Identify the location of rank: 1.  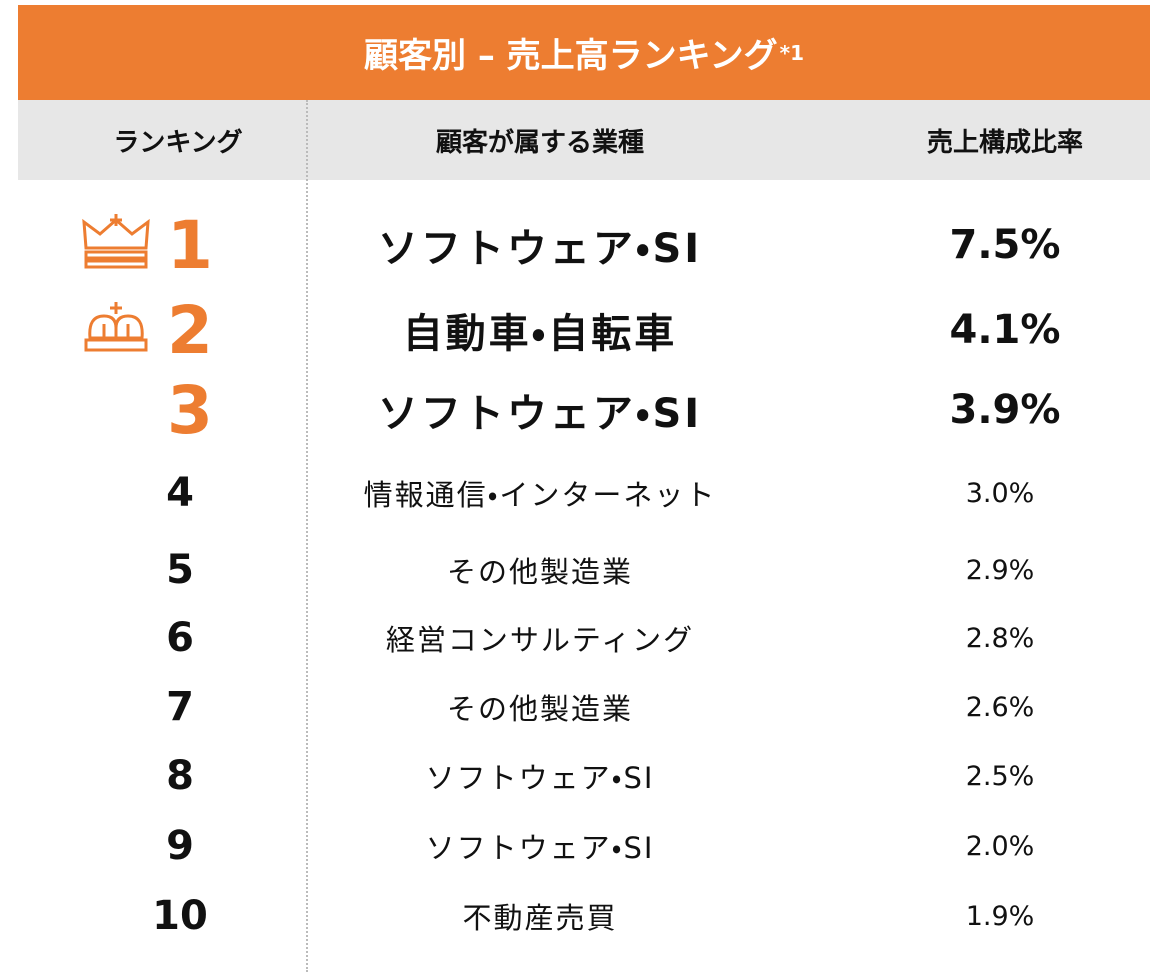
(190, 245).